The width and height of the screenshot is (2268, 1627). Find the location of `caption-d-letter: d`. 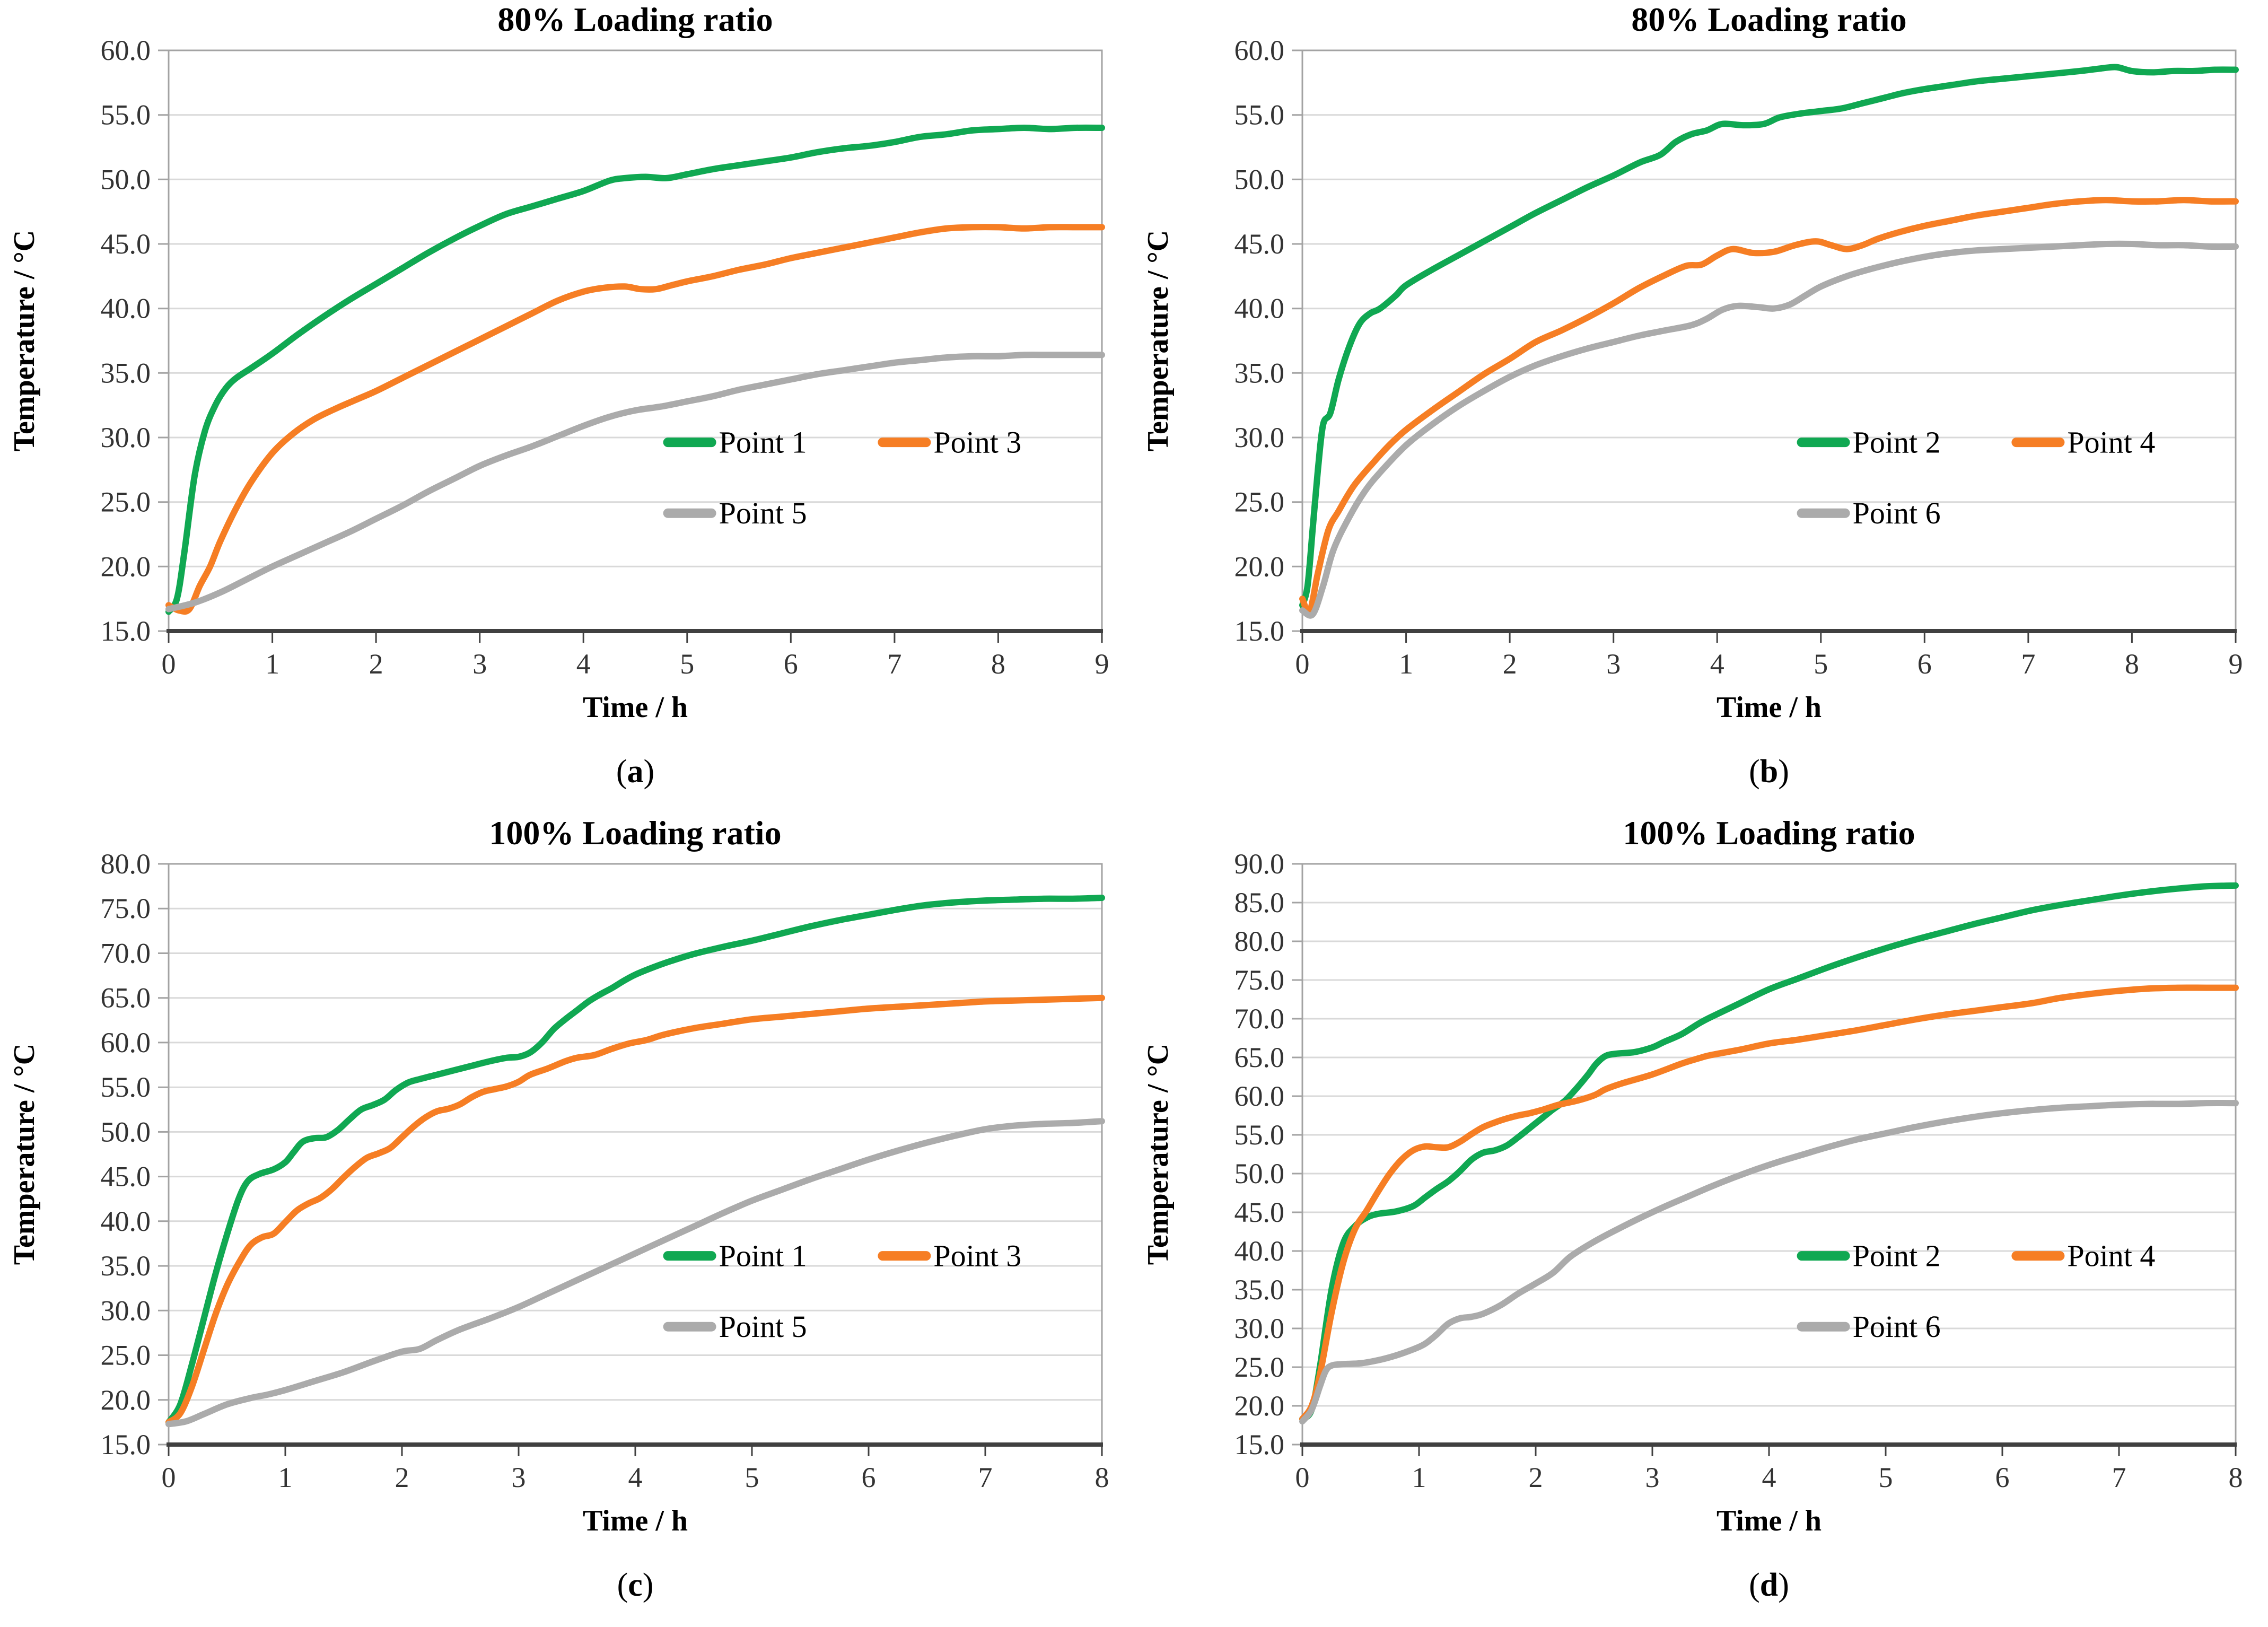

caption-d-letter: d is located at coordinates (1769, 1585).